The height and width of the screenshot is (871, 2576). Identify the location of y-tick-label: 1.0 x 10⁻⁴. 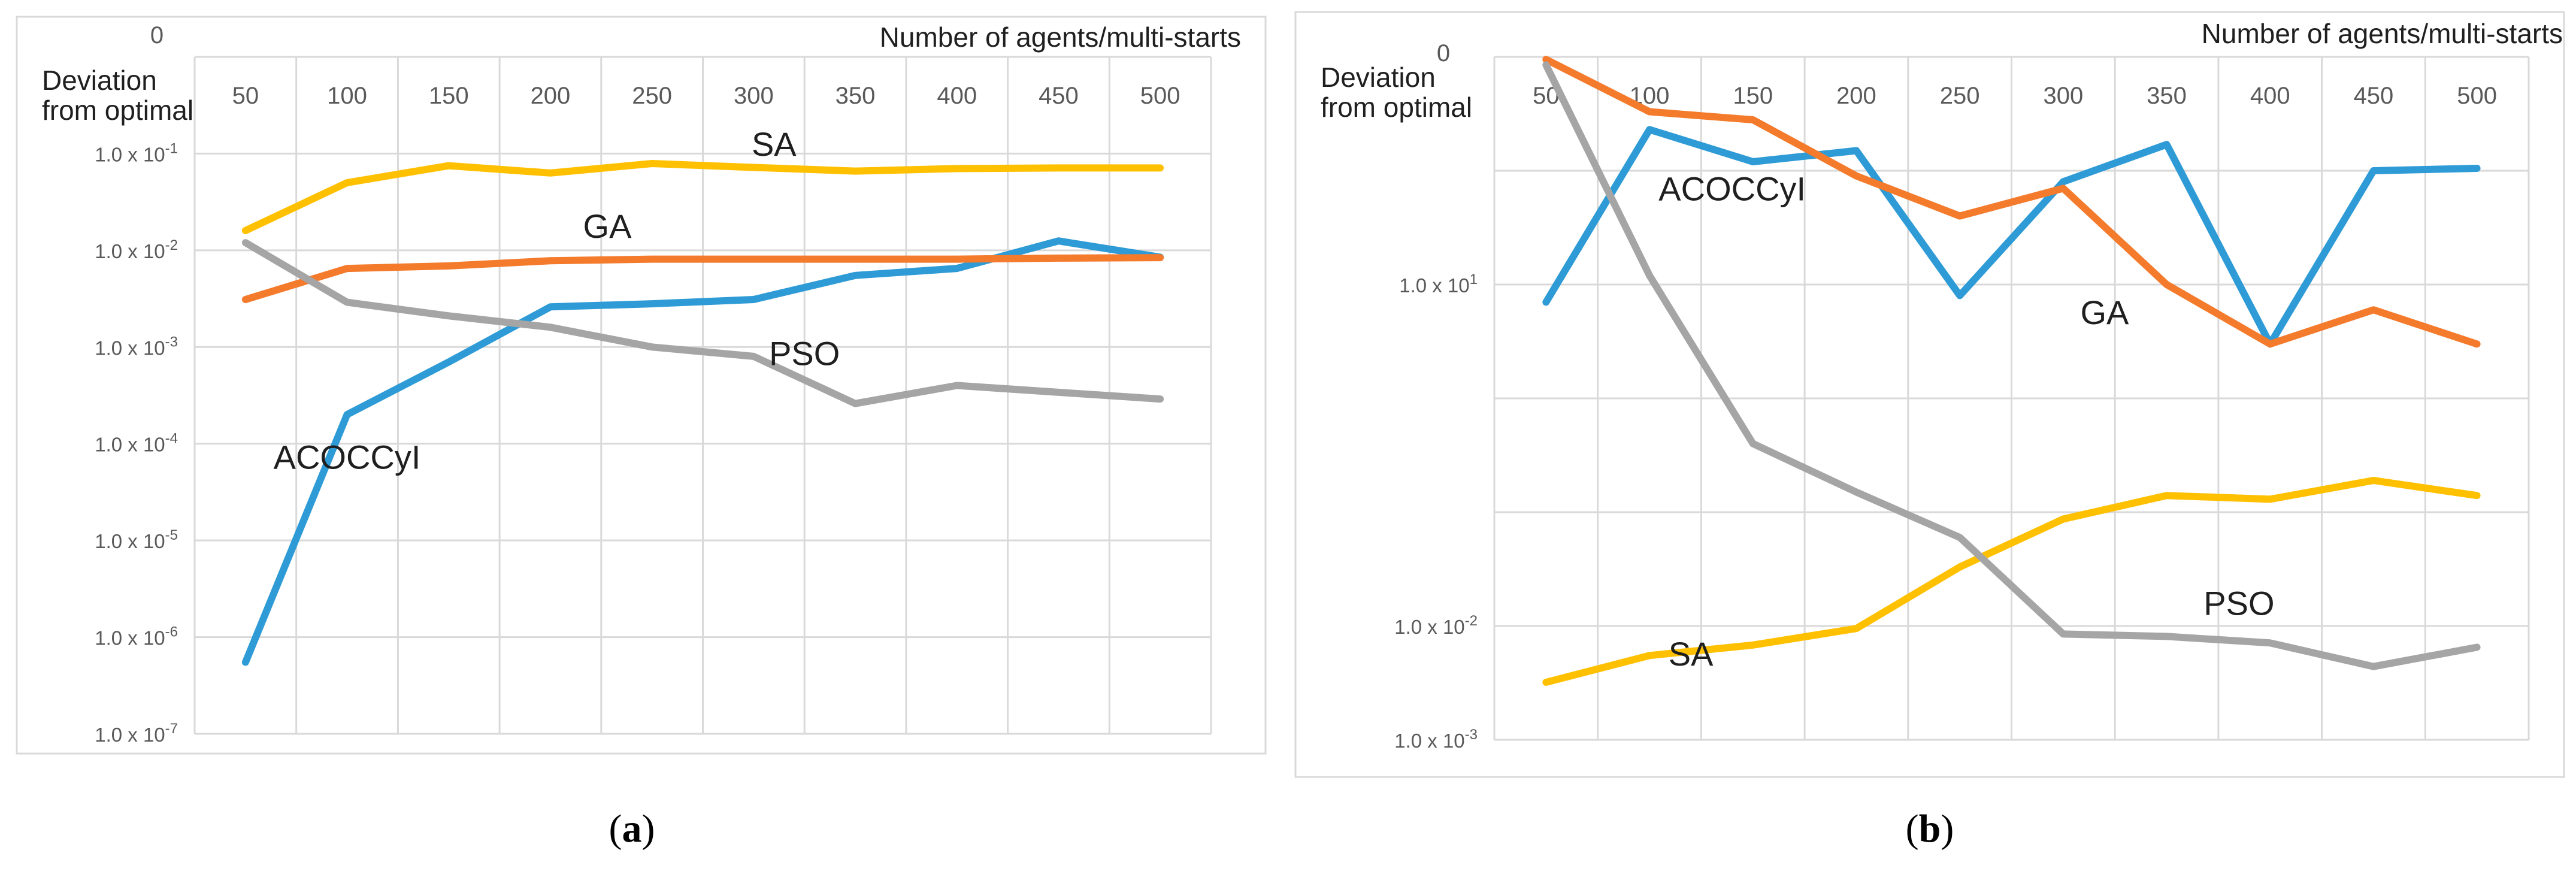
(136, 443).